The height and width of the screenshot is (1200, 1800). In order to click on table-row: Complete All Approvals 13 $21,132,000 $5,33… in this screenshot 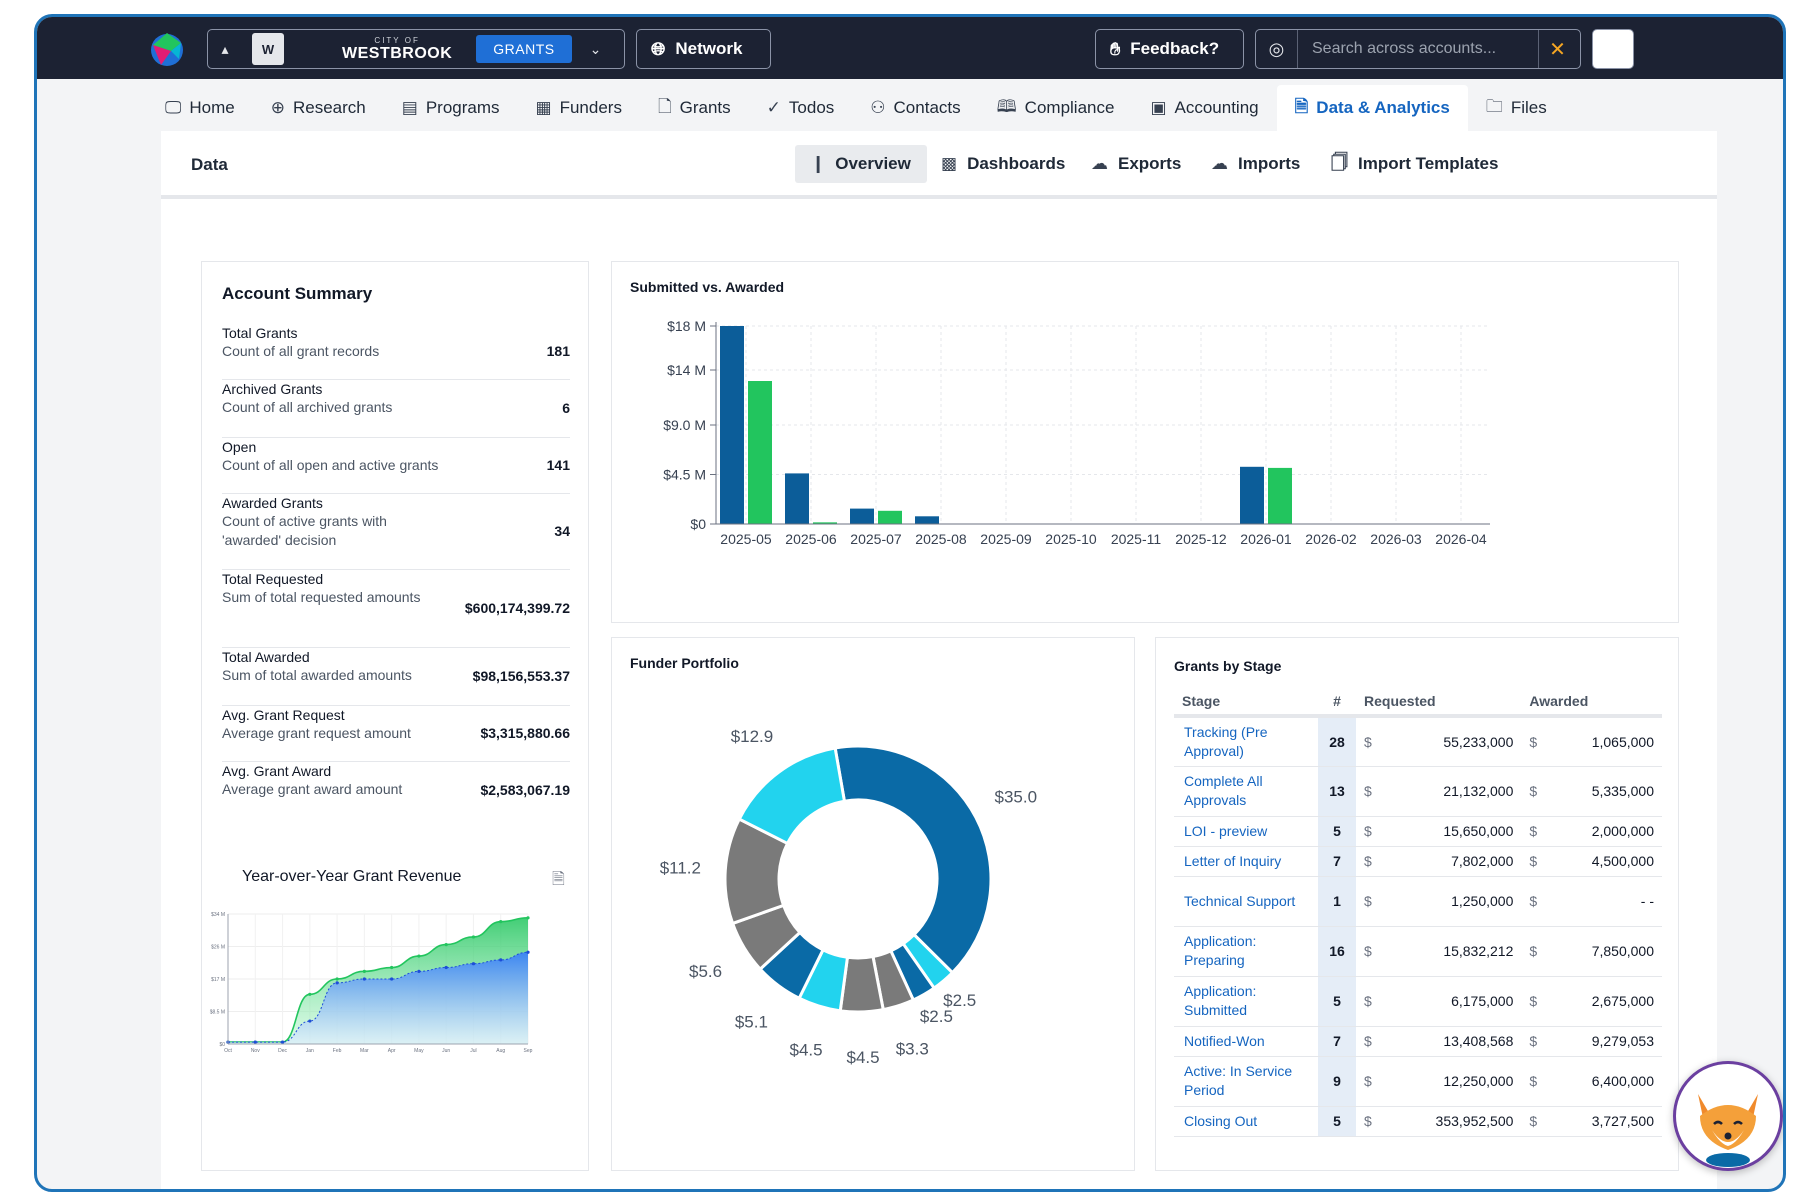, I will do `click(1418, 791)`.